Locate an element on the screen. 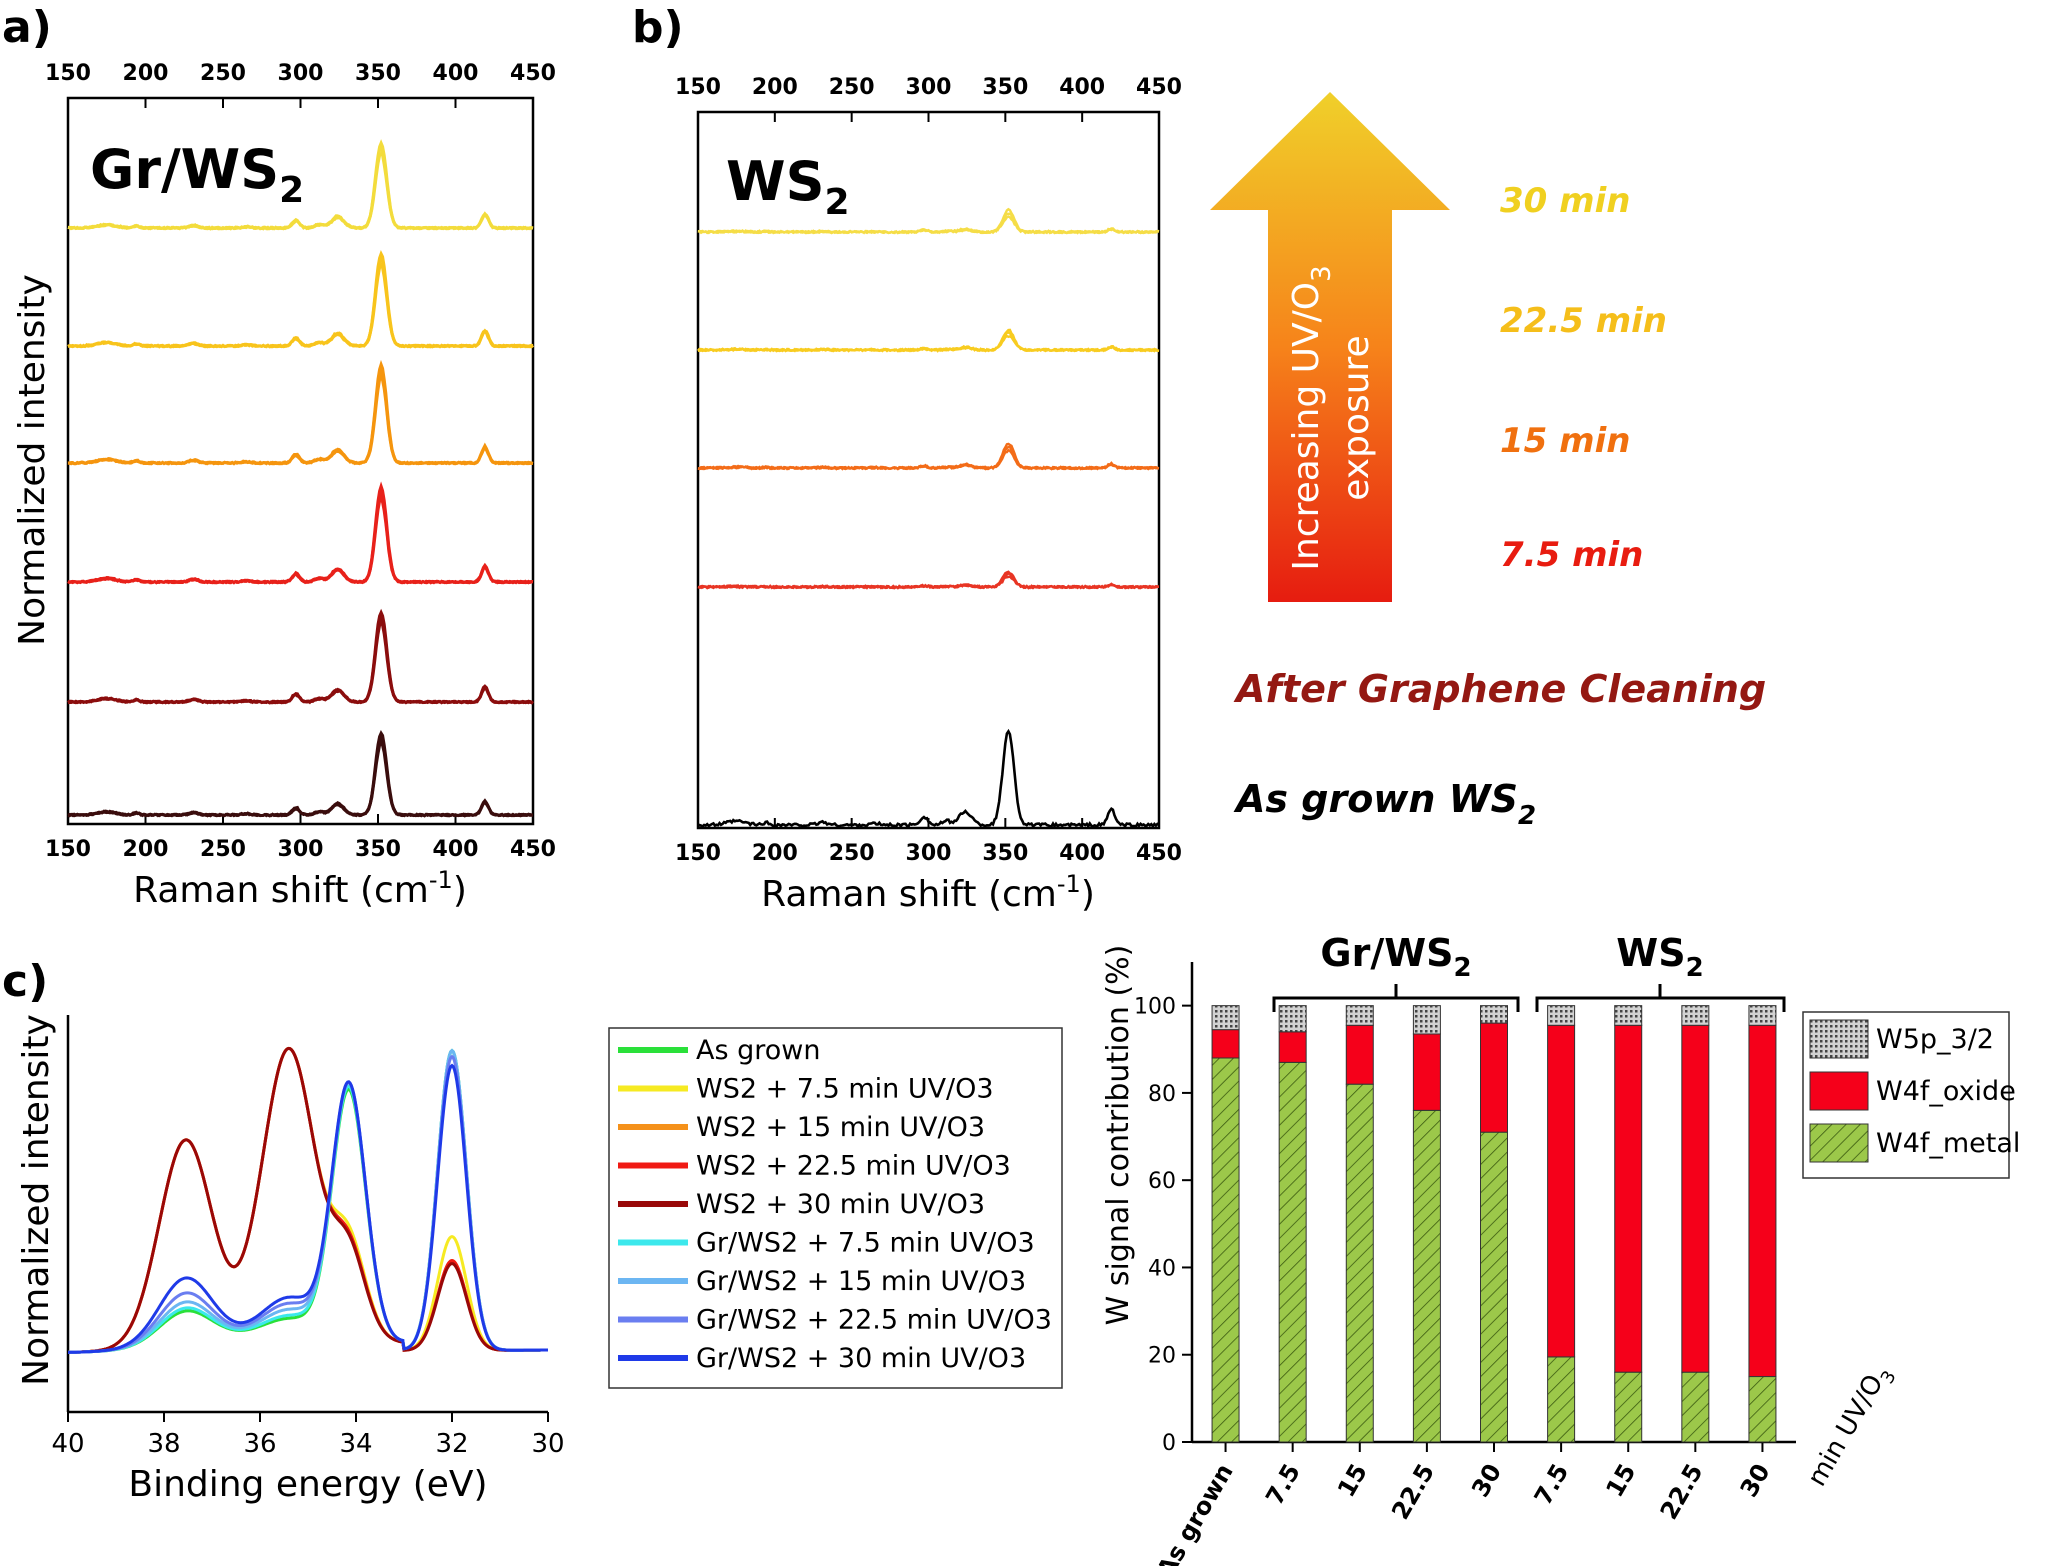 The image size is (2050, 1566). raman-tick-bottom: 300 is located at coordinates (929, 853).